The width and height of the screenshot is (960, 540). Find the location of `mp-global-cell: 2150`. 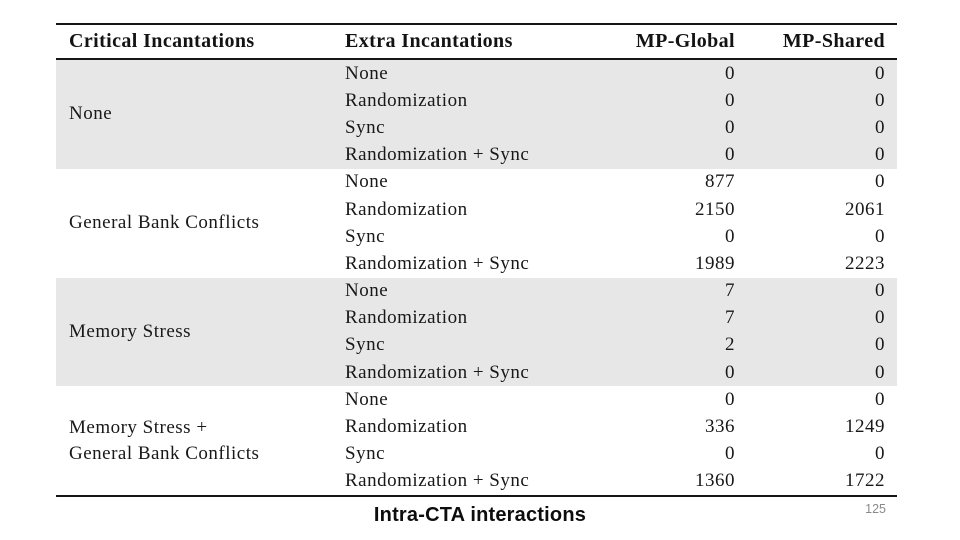

mp-global-cell: 2150 is located at coordinates (715, 209).